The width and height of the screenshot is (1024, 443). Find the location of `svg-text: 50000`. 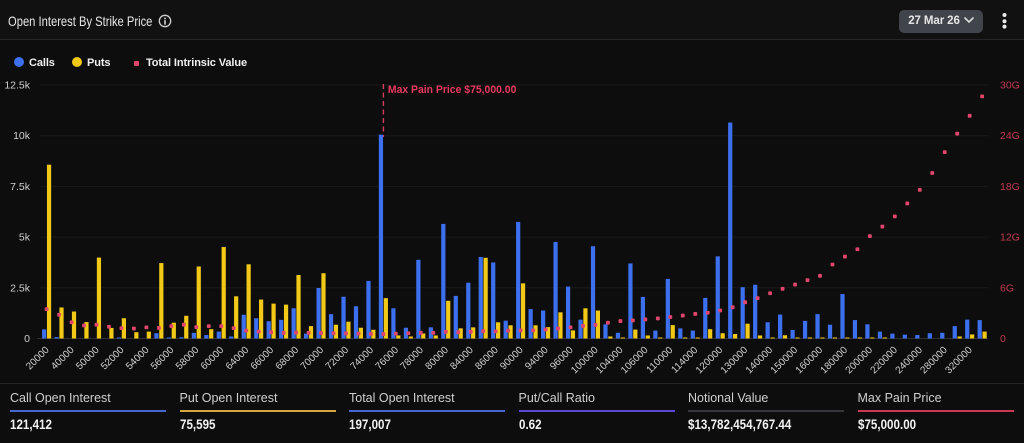

svg-text: 50000 is located at coordinates (88, 359).